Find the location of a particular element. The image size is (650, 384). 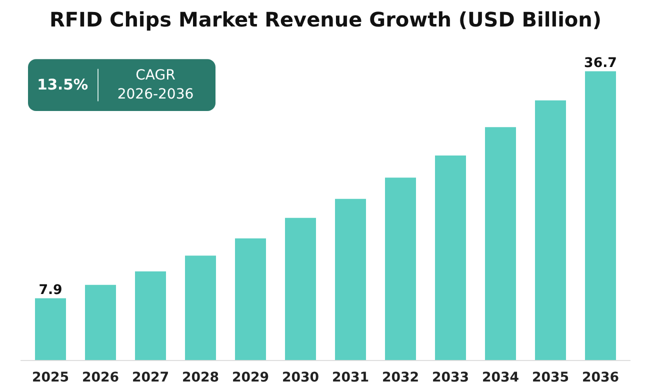

x-tick-label: 2032 is located at coordinates (401, 377).